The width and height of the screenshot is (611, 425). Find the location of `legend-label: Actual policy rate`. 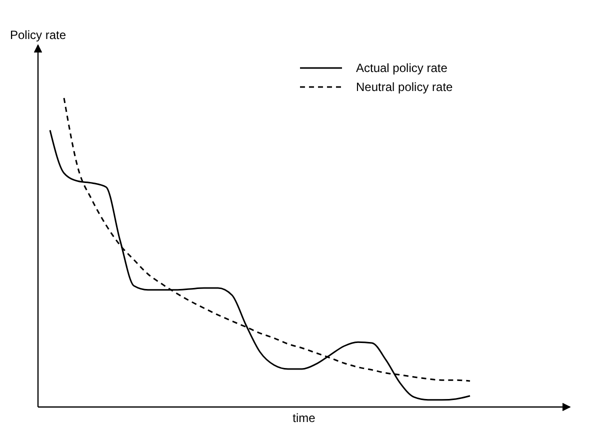

legend-label: Actual policy rate is located at coordinates (402, 68).